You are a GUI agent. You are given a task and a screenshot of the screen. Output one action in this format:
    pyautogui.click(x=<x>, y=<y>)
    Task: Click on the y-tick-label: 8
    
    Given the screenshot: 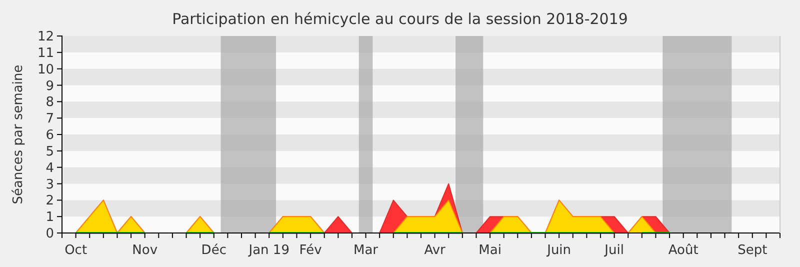 What is the action you would take?
    pyautogui.click(x=50, y=102)
    